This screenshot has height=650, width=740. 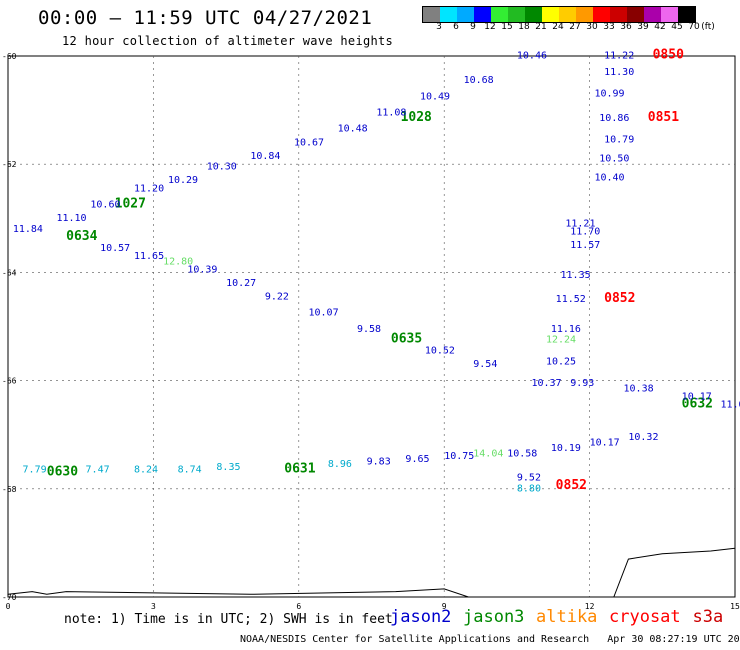 I want to click on antarctic-coastline, so click(x=371, y=572).